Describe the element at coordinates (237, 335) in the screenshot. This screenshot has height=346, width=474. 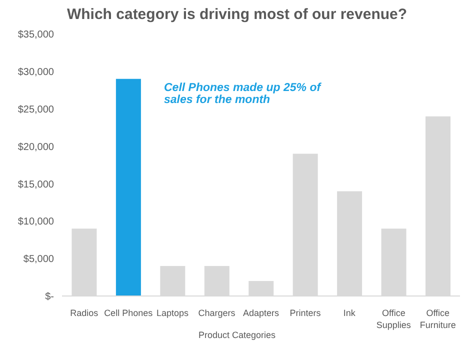
I see `x-axis-title: Product Categories` at that location.